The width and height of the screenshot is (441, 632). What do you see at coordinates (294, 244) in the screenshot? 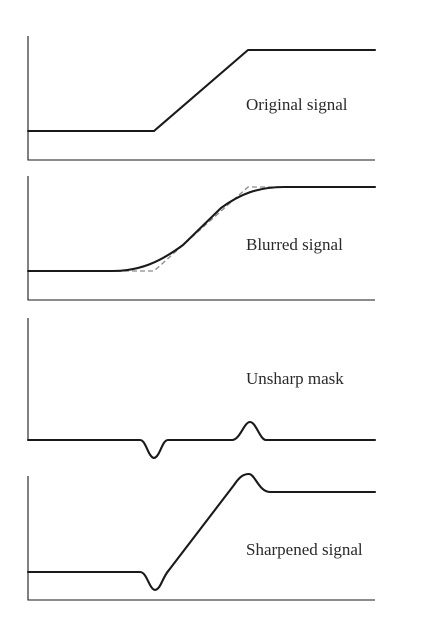
I see `panel-blurred-label: Blurred signal` at bounding box center [294, 244].